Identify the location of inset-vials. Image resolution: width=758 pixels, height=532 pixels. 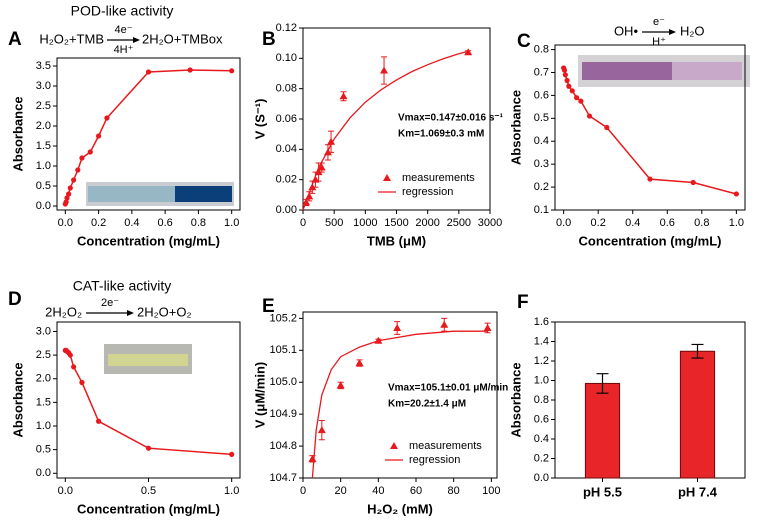
(627, 71).